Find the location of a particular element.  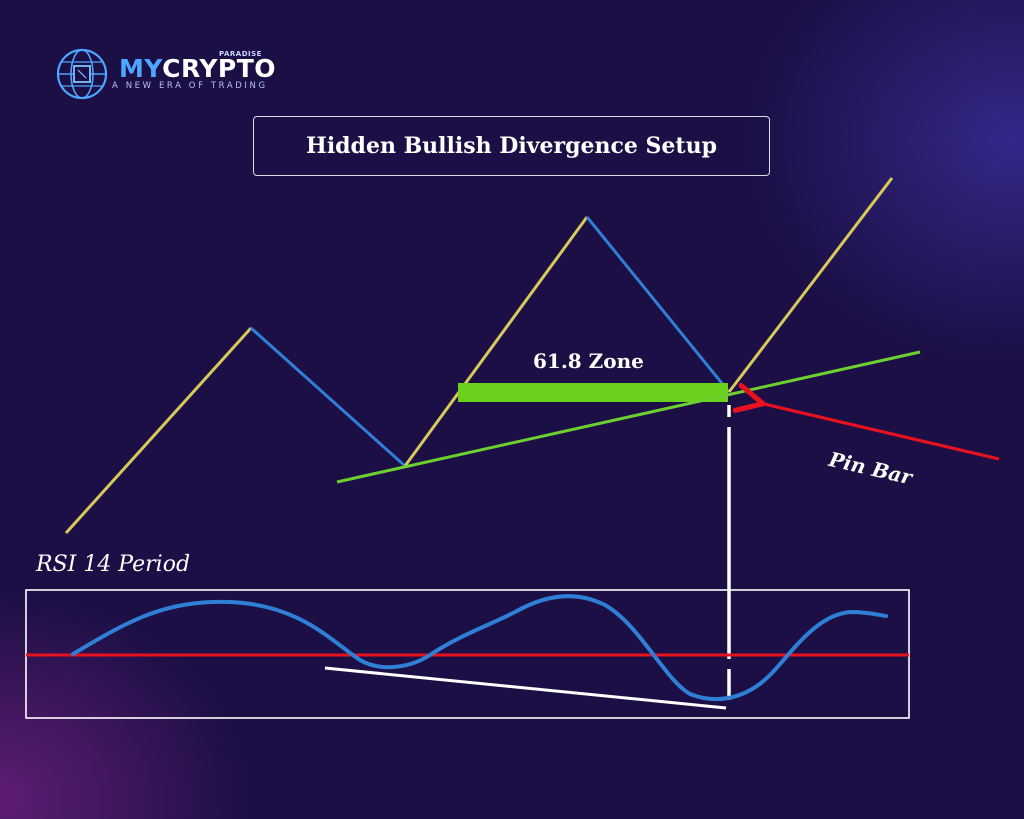

diagram-title: Hidden Bullish Divergence Setup is located at coordinates (511, 146).